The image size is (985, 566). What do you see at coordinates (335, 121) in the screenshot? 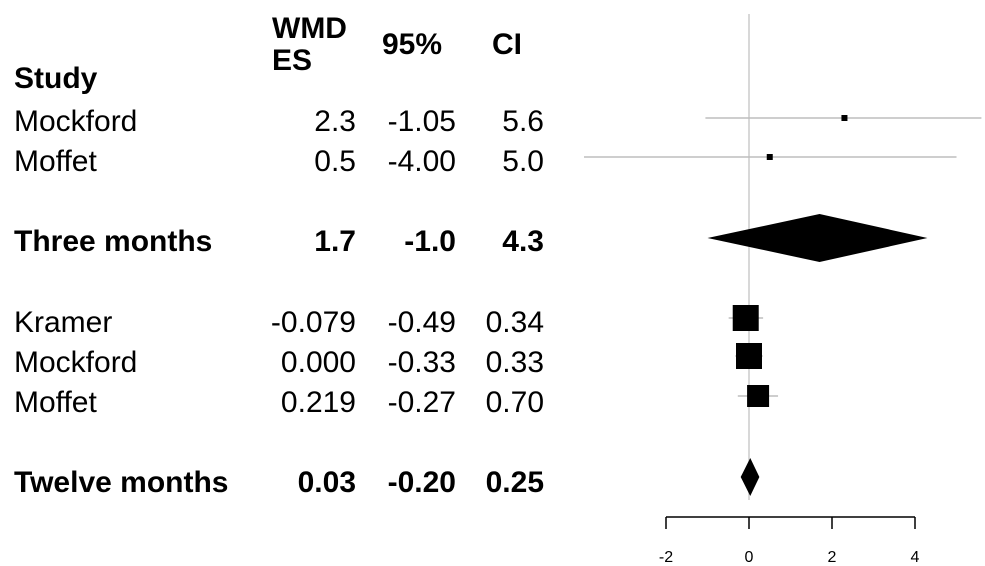
I see `es-value: 2.3` at bounding box center [335, 121].